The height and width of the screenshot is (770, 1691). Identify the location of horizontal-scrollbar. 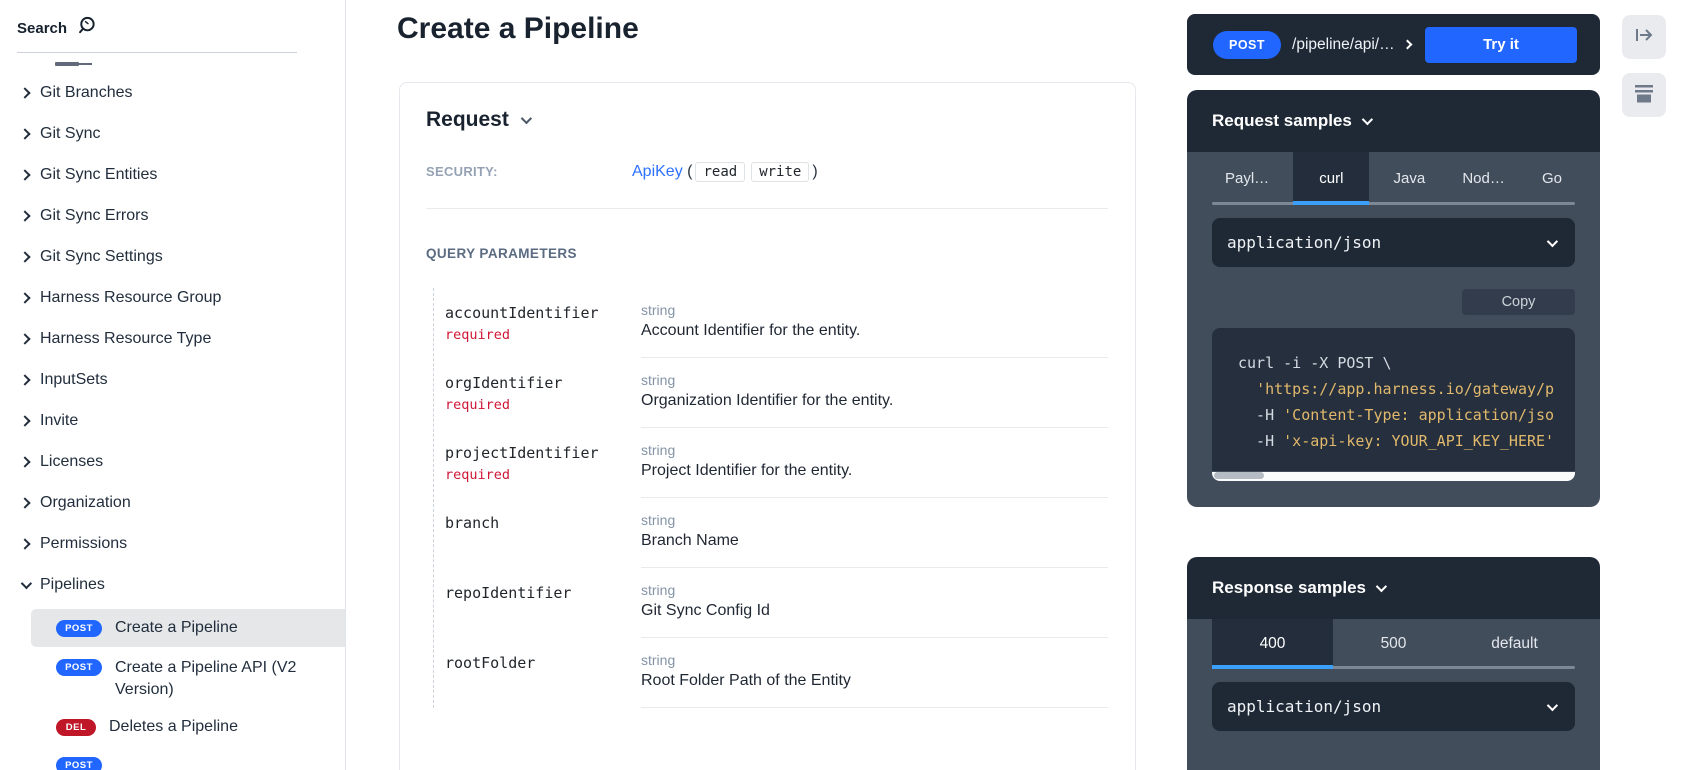
(1393, 476).